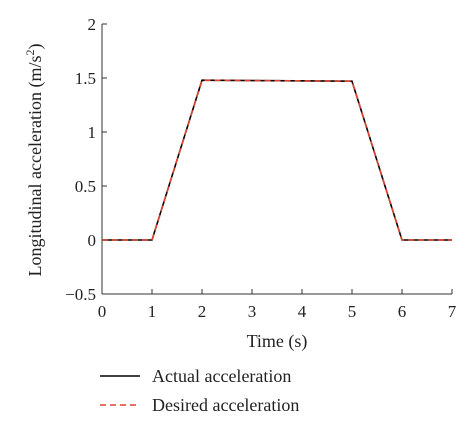 Image resolution: width=474 pixels, height=428 pixels. I want to click on legend: Actual acceleration Desired acceleration, so click(199, 390).